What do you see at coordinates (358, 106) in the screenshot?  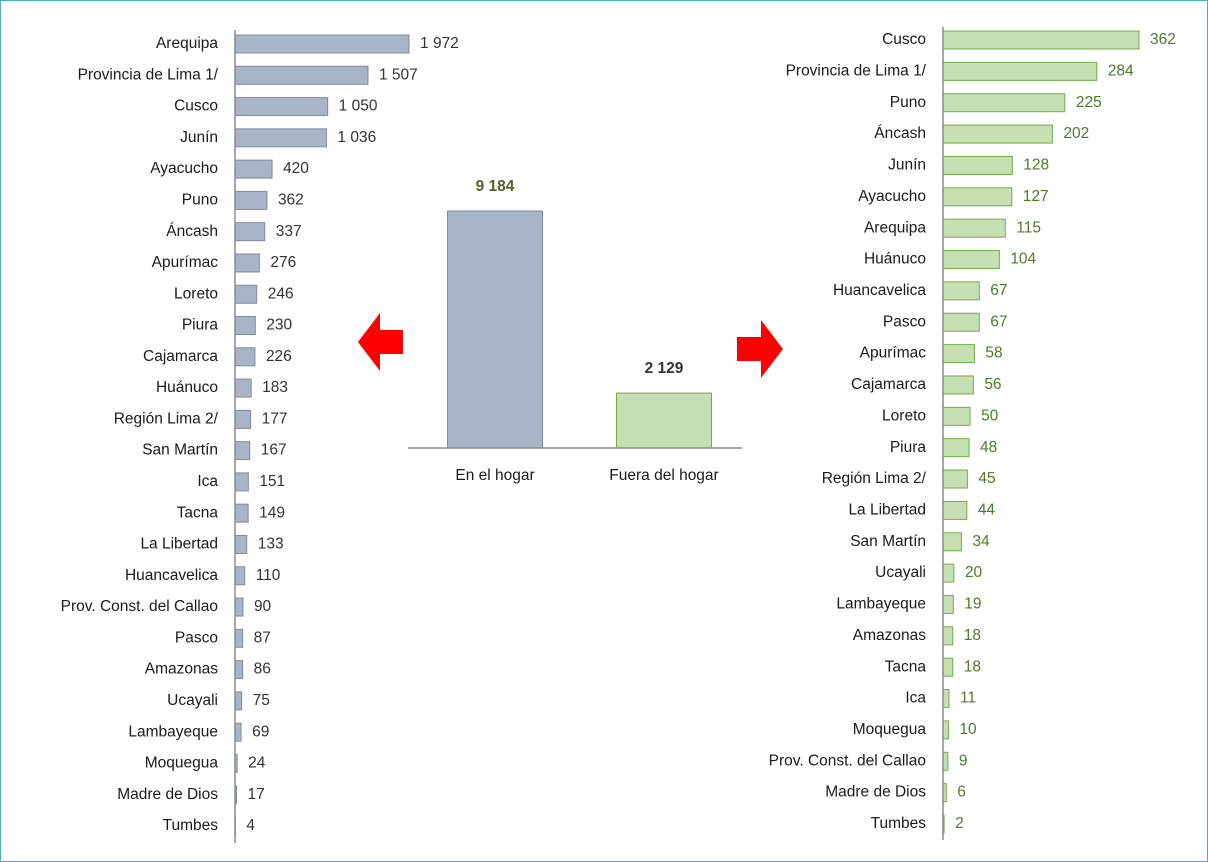 I see `value-label: 1 050` at bounding box center [358, 106].